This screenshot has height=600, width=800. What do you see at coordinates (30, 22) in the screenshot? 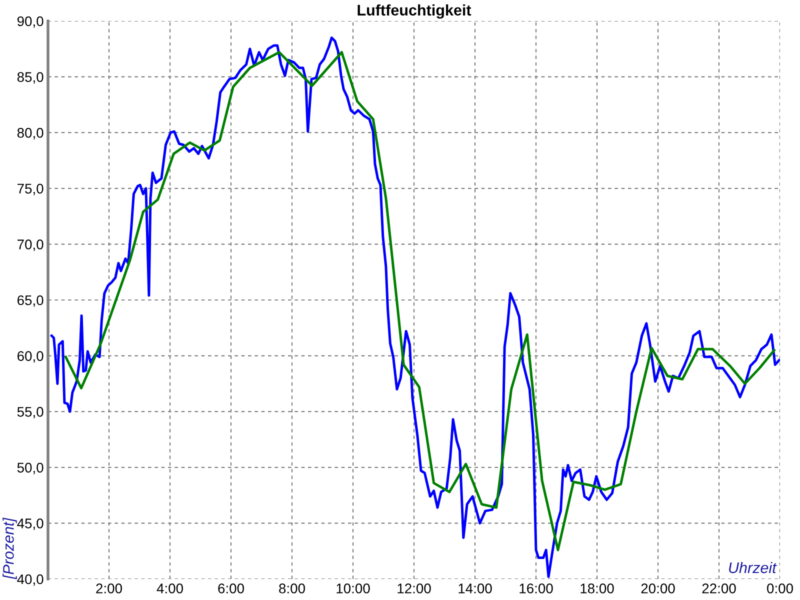
I see `y-tick-label: 90,0` at bounding box center [30, 22].